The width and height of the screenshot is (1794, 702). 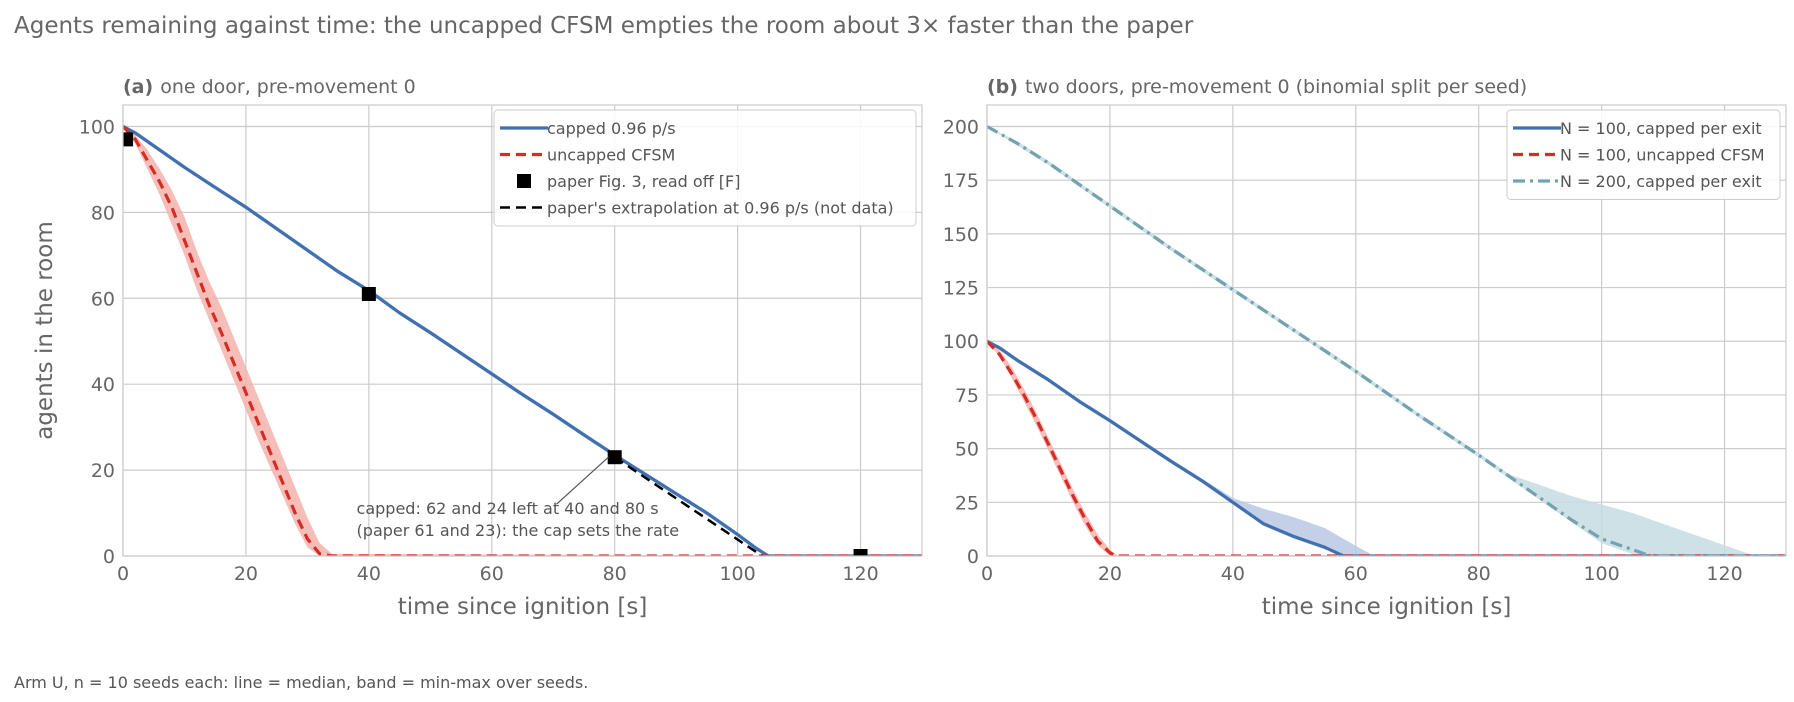 What do you see at coordinates (961, 289) in the screenshot?
I see `y-tick-label: 125` at bounding box center [961, 289].